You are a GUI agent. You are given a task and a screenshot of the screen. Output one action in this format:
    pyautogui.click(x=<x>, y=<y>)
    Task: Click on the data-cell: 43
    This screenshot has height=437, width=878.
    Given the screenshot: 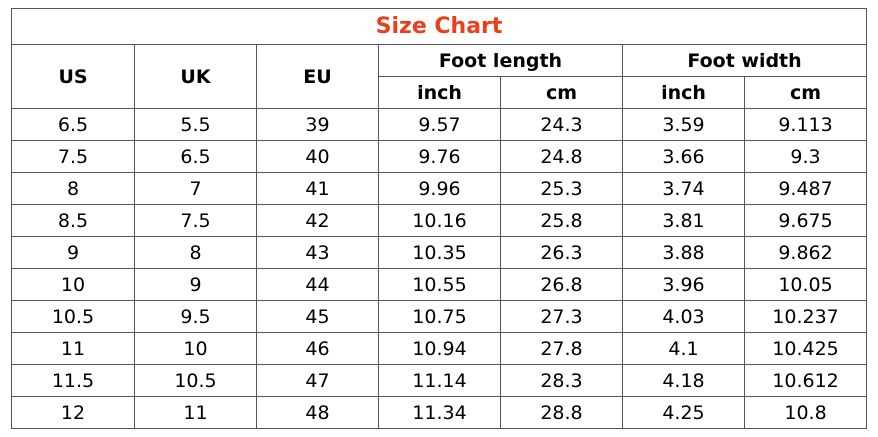 What is the action you would take?
    pyautogui.click(x=317, y=252)
    